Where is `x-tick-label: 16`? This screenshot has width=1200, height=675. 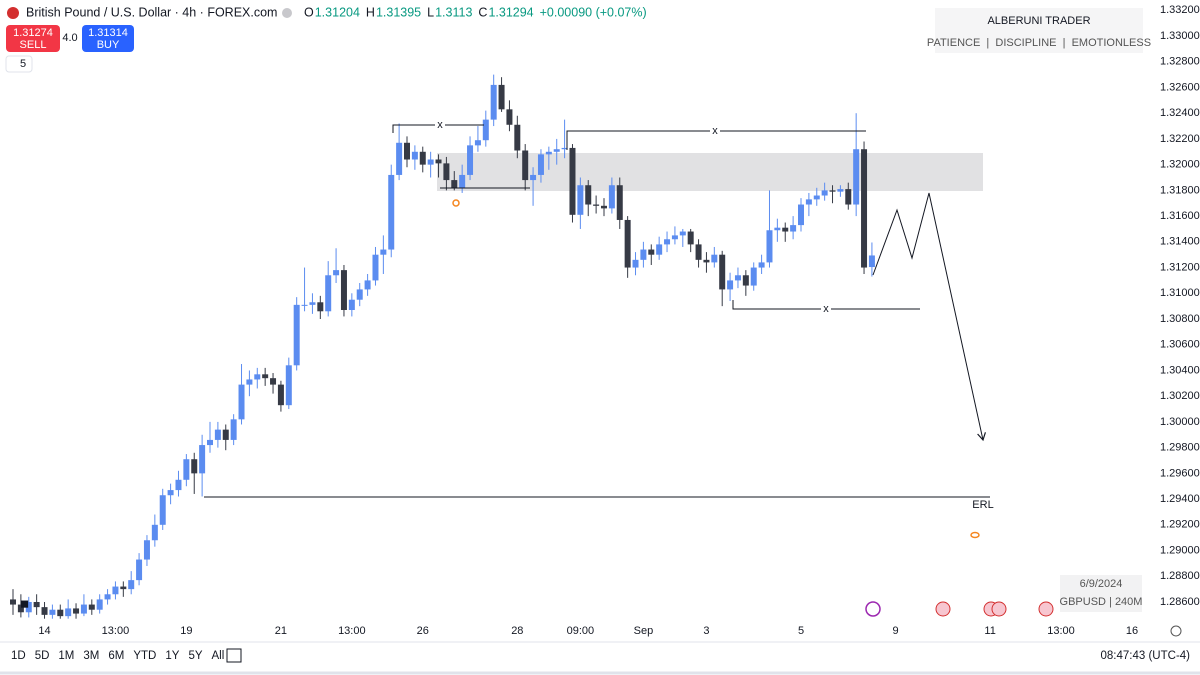 x-tick-label: 16 is located at coordinates (1132, 631).